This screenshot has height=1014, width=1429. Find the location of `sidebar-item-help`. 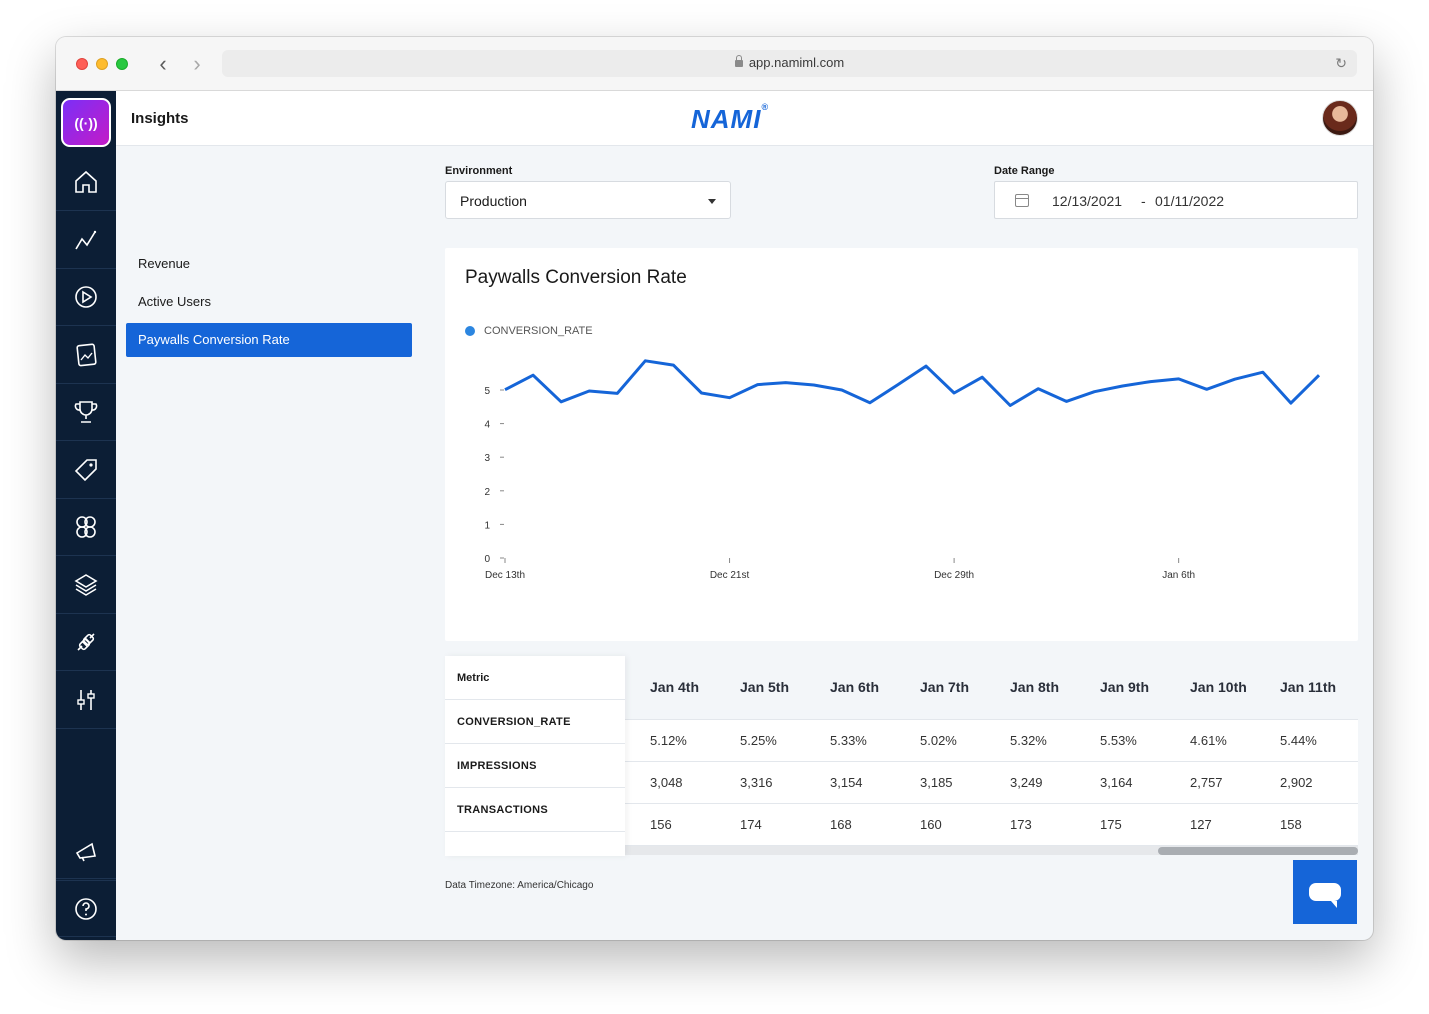

sidebar-item-help is located at coordinates (86, 908).